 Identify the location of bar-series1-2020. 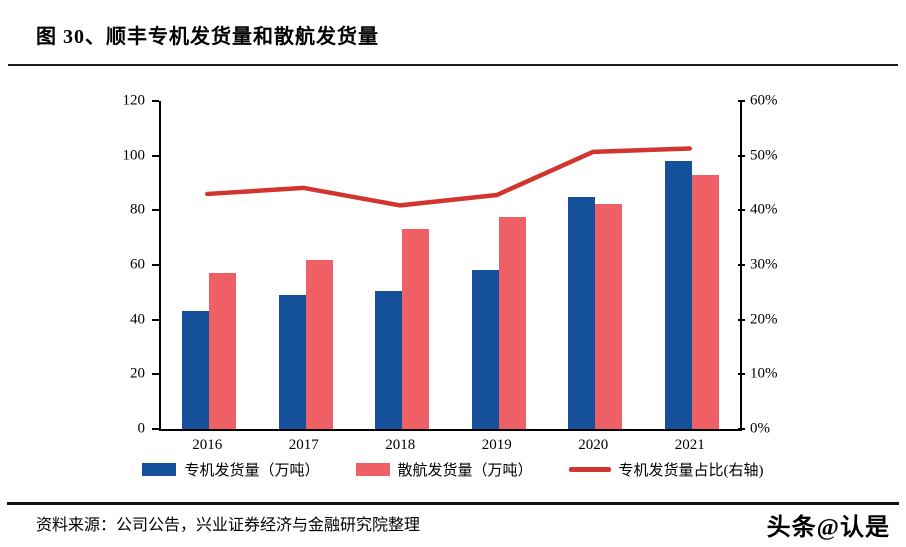
(582, 312).